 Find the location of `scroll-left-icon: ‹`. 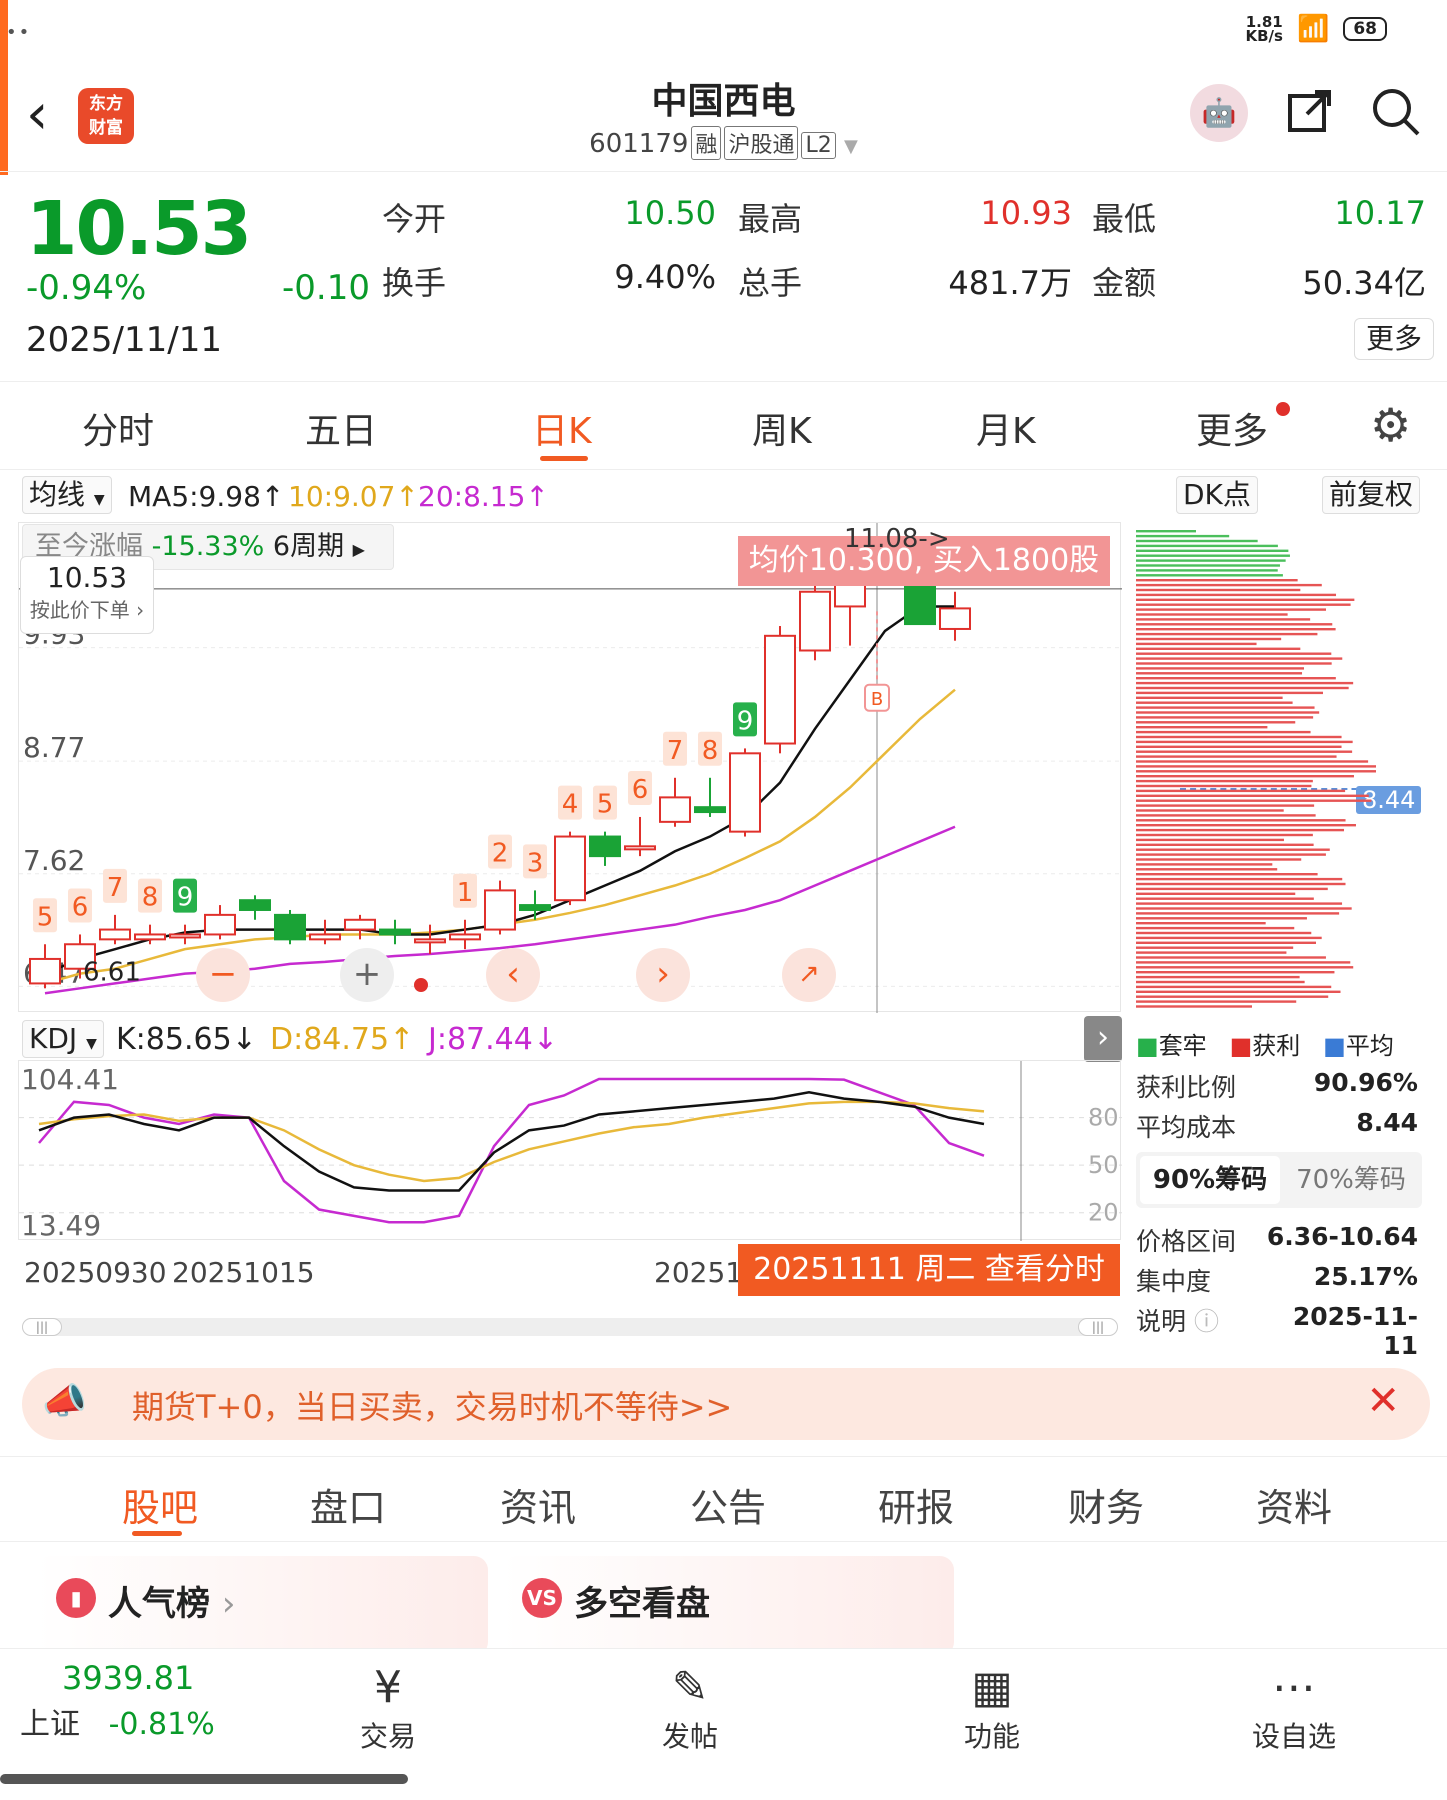

scroll-left-icon: ‹ is located at coordinates (513, 975).